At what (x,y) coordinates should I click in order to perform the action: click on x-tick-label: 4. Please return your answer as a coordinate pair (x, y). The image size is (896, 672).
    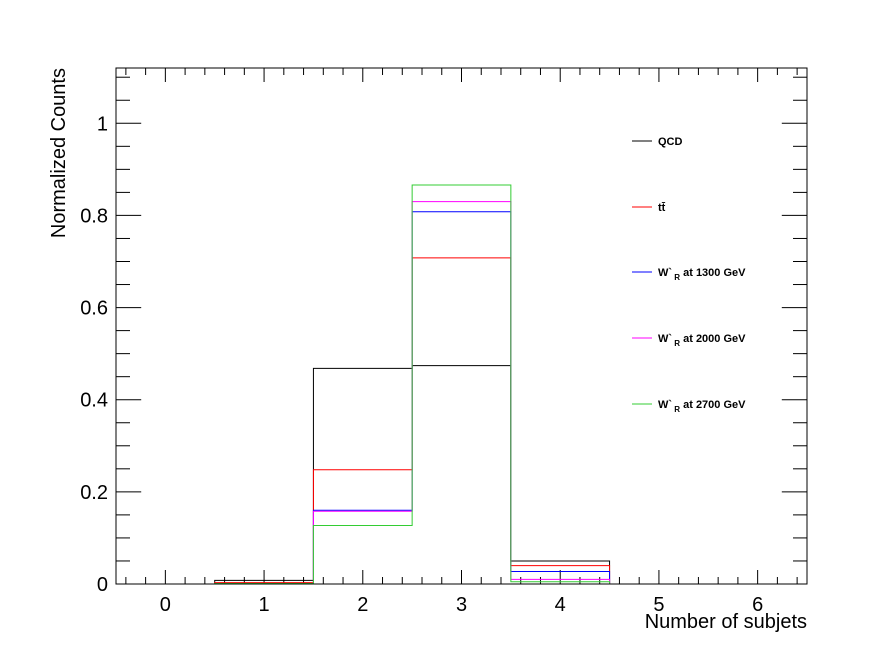
    Looking at the image, I should click on (560, 605).